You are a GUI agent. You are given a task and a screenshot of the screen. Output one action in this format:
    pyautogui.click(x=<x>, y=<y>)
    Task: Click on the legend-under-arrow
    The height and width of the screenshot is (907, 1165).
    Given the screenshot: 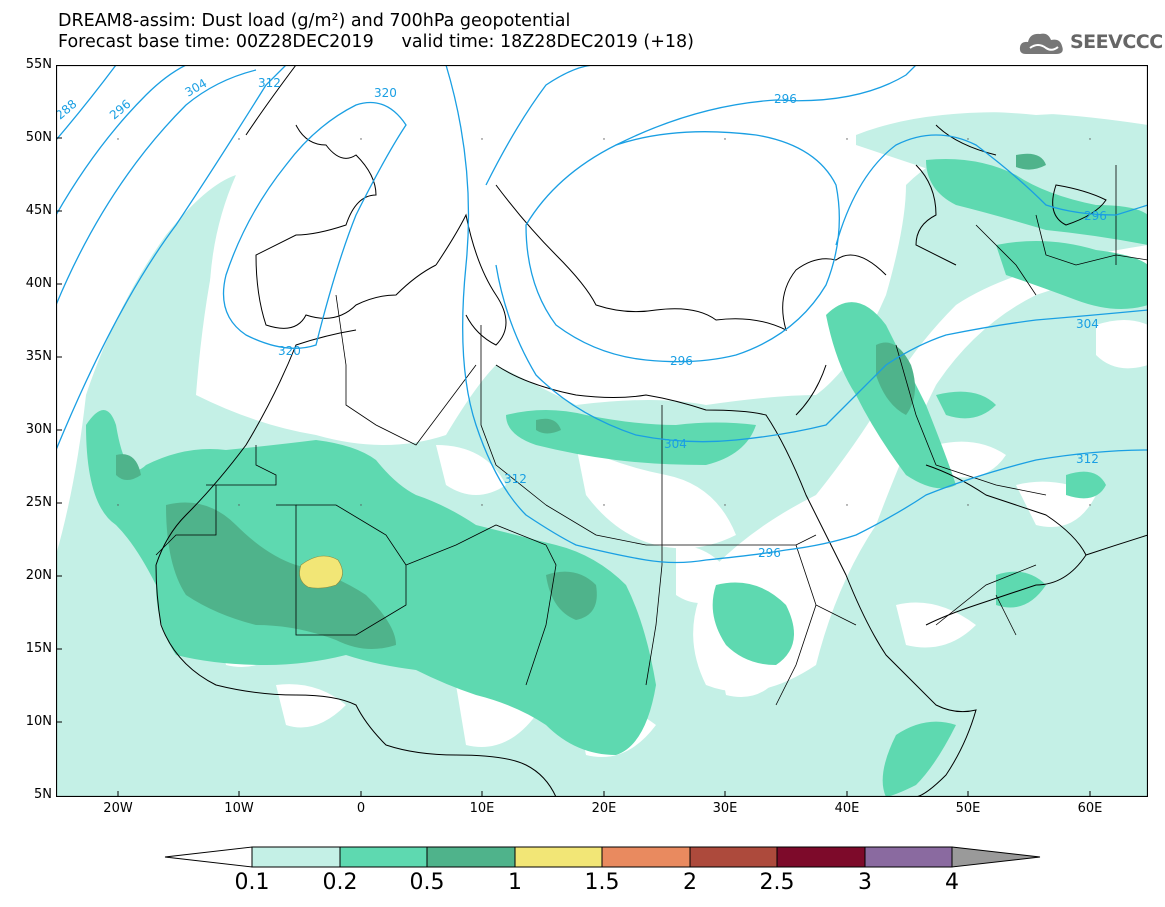 What is the action you would take?
    pyautogui.click(x=208, y=857)
    